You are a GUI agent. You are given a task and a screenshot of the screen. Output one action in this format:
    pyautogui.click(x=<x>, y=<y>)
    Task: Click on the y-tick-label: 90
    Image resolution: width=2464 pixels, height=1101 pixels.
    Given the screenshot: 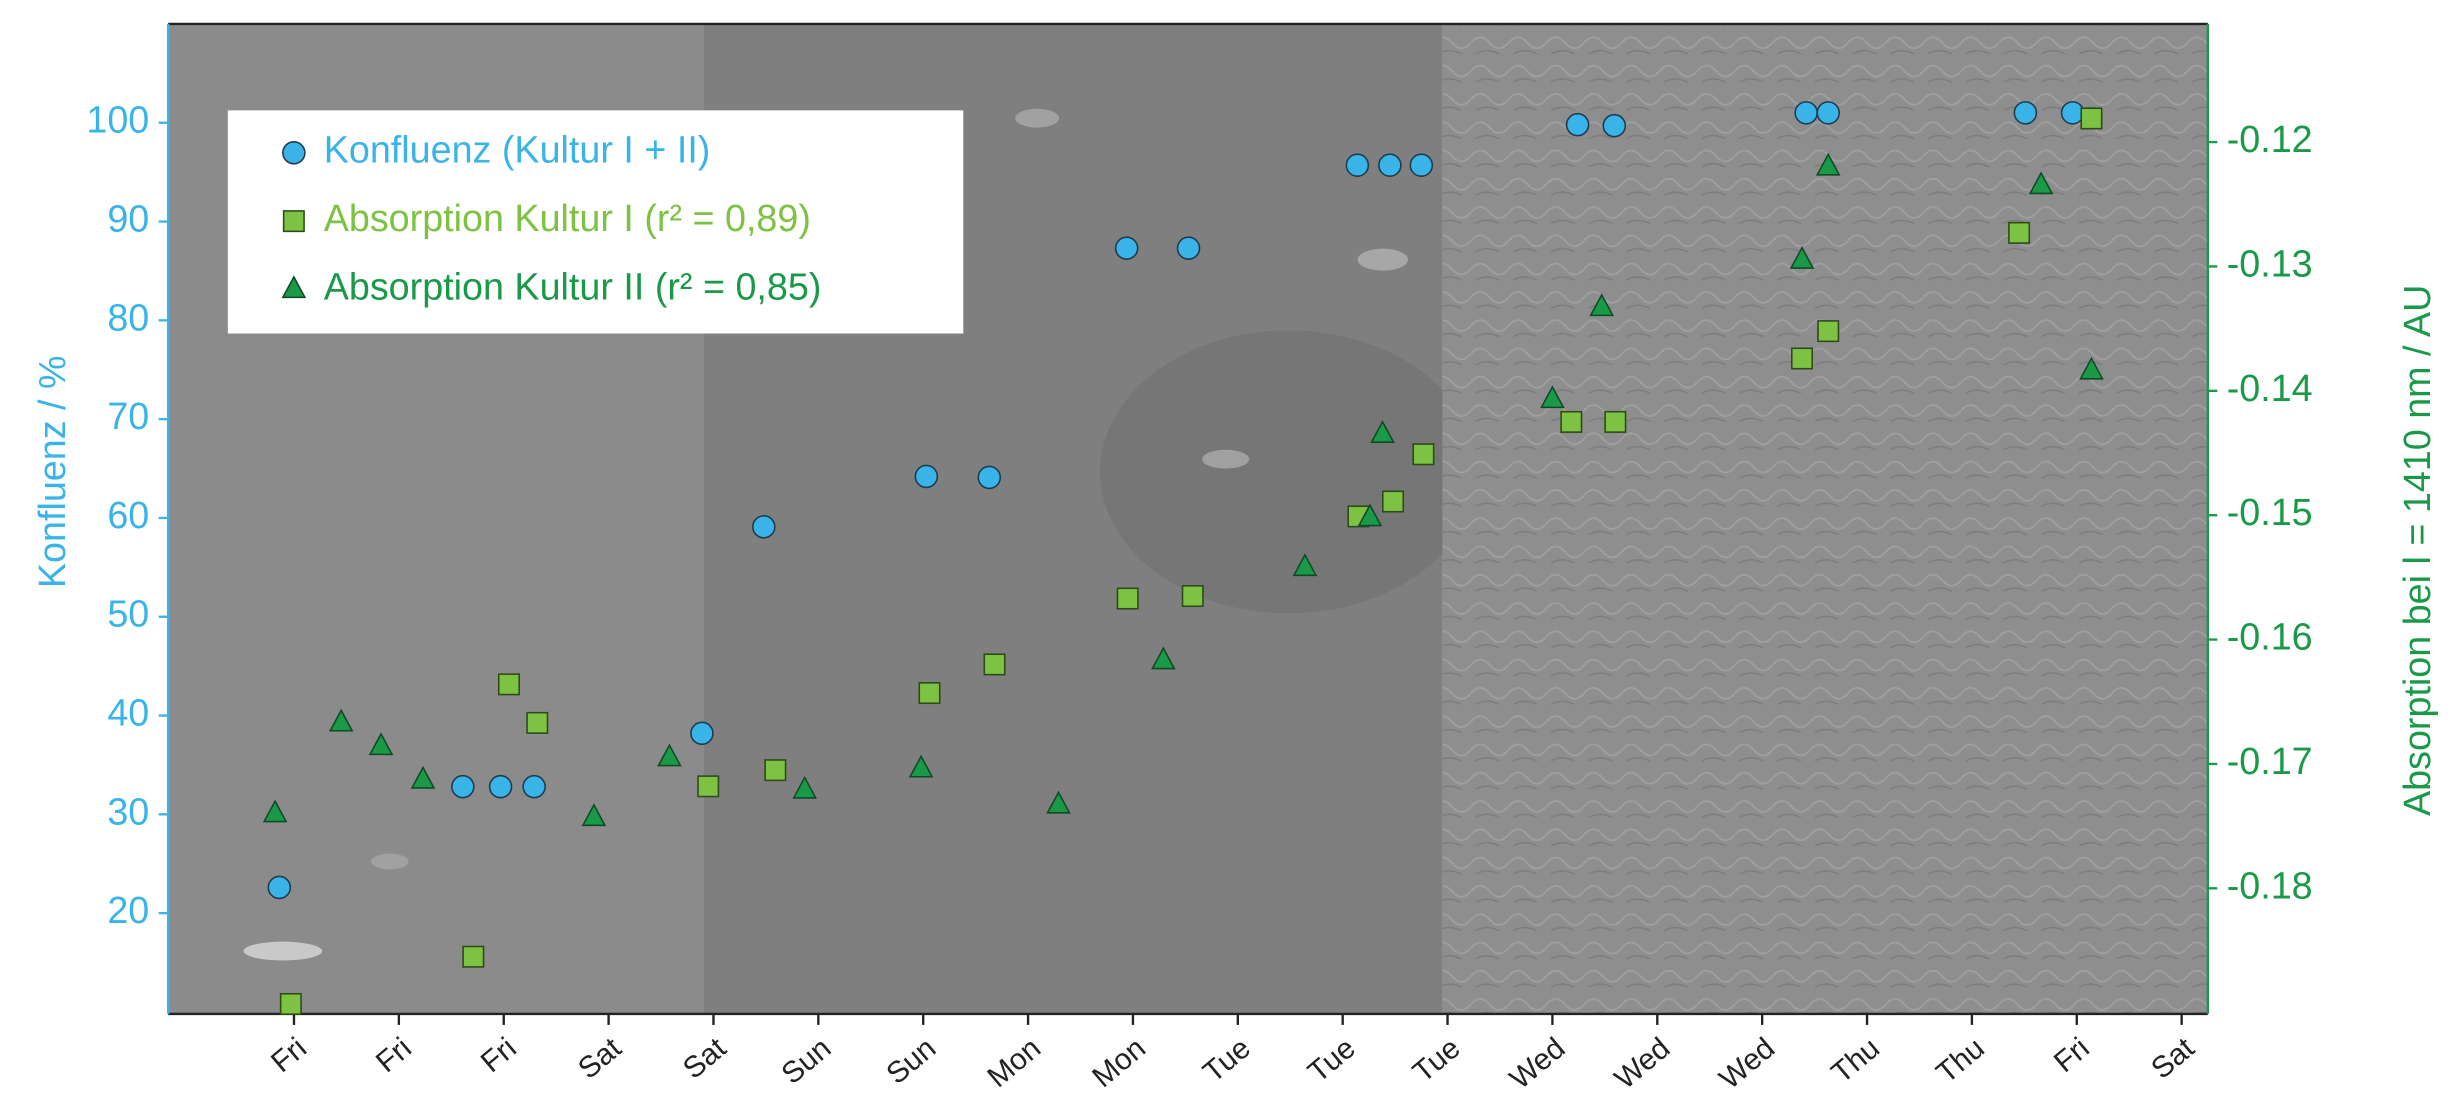 What is the action you would take?
    pyautogui.click(x=128, y=219)
    